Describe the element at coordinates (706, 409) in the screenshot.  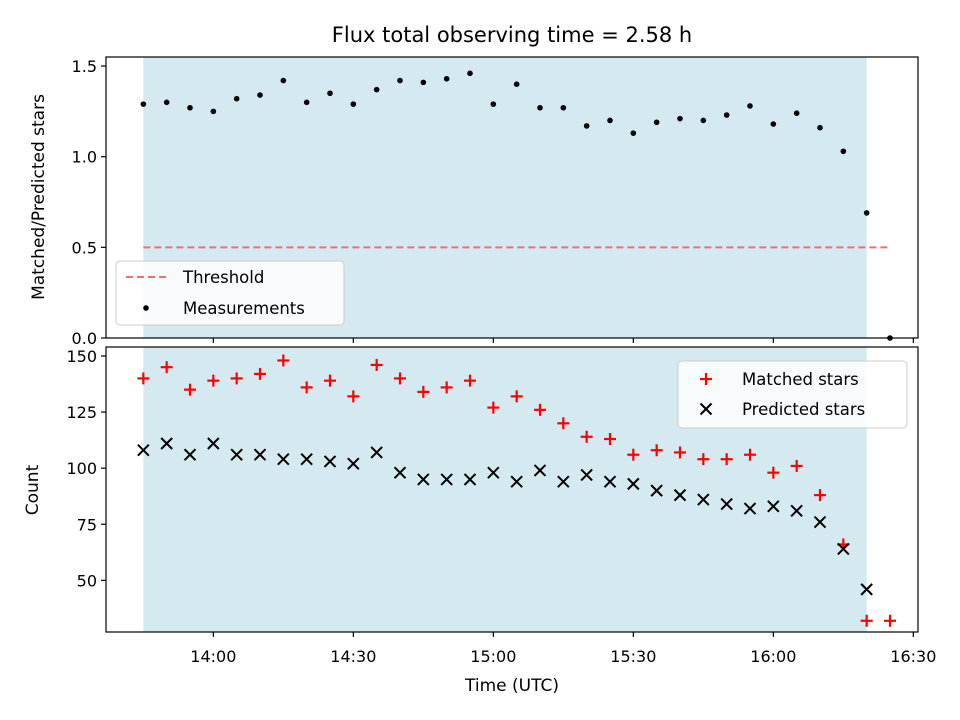
I see `legend-predicted-swatch` at that location.